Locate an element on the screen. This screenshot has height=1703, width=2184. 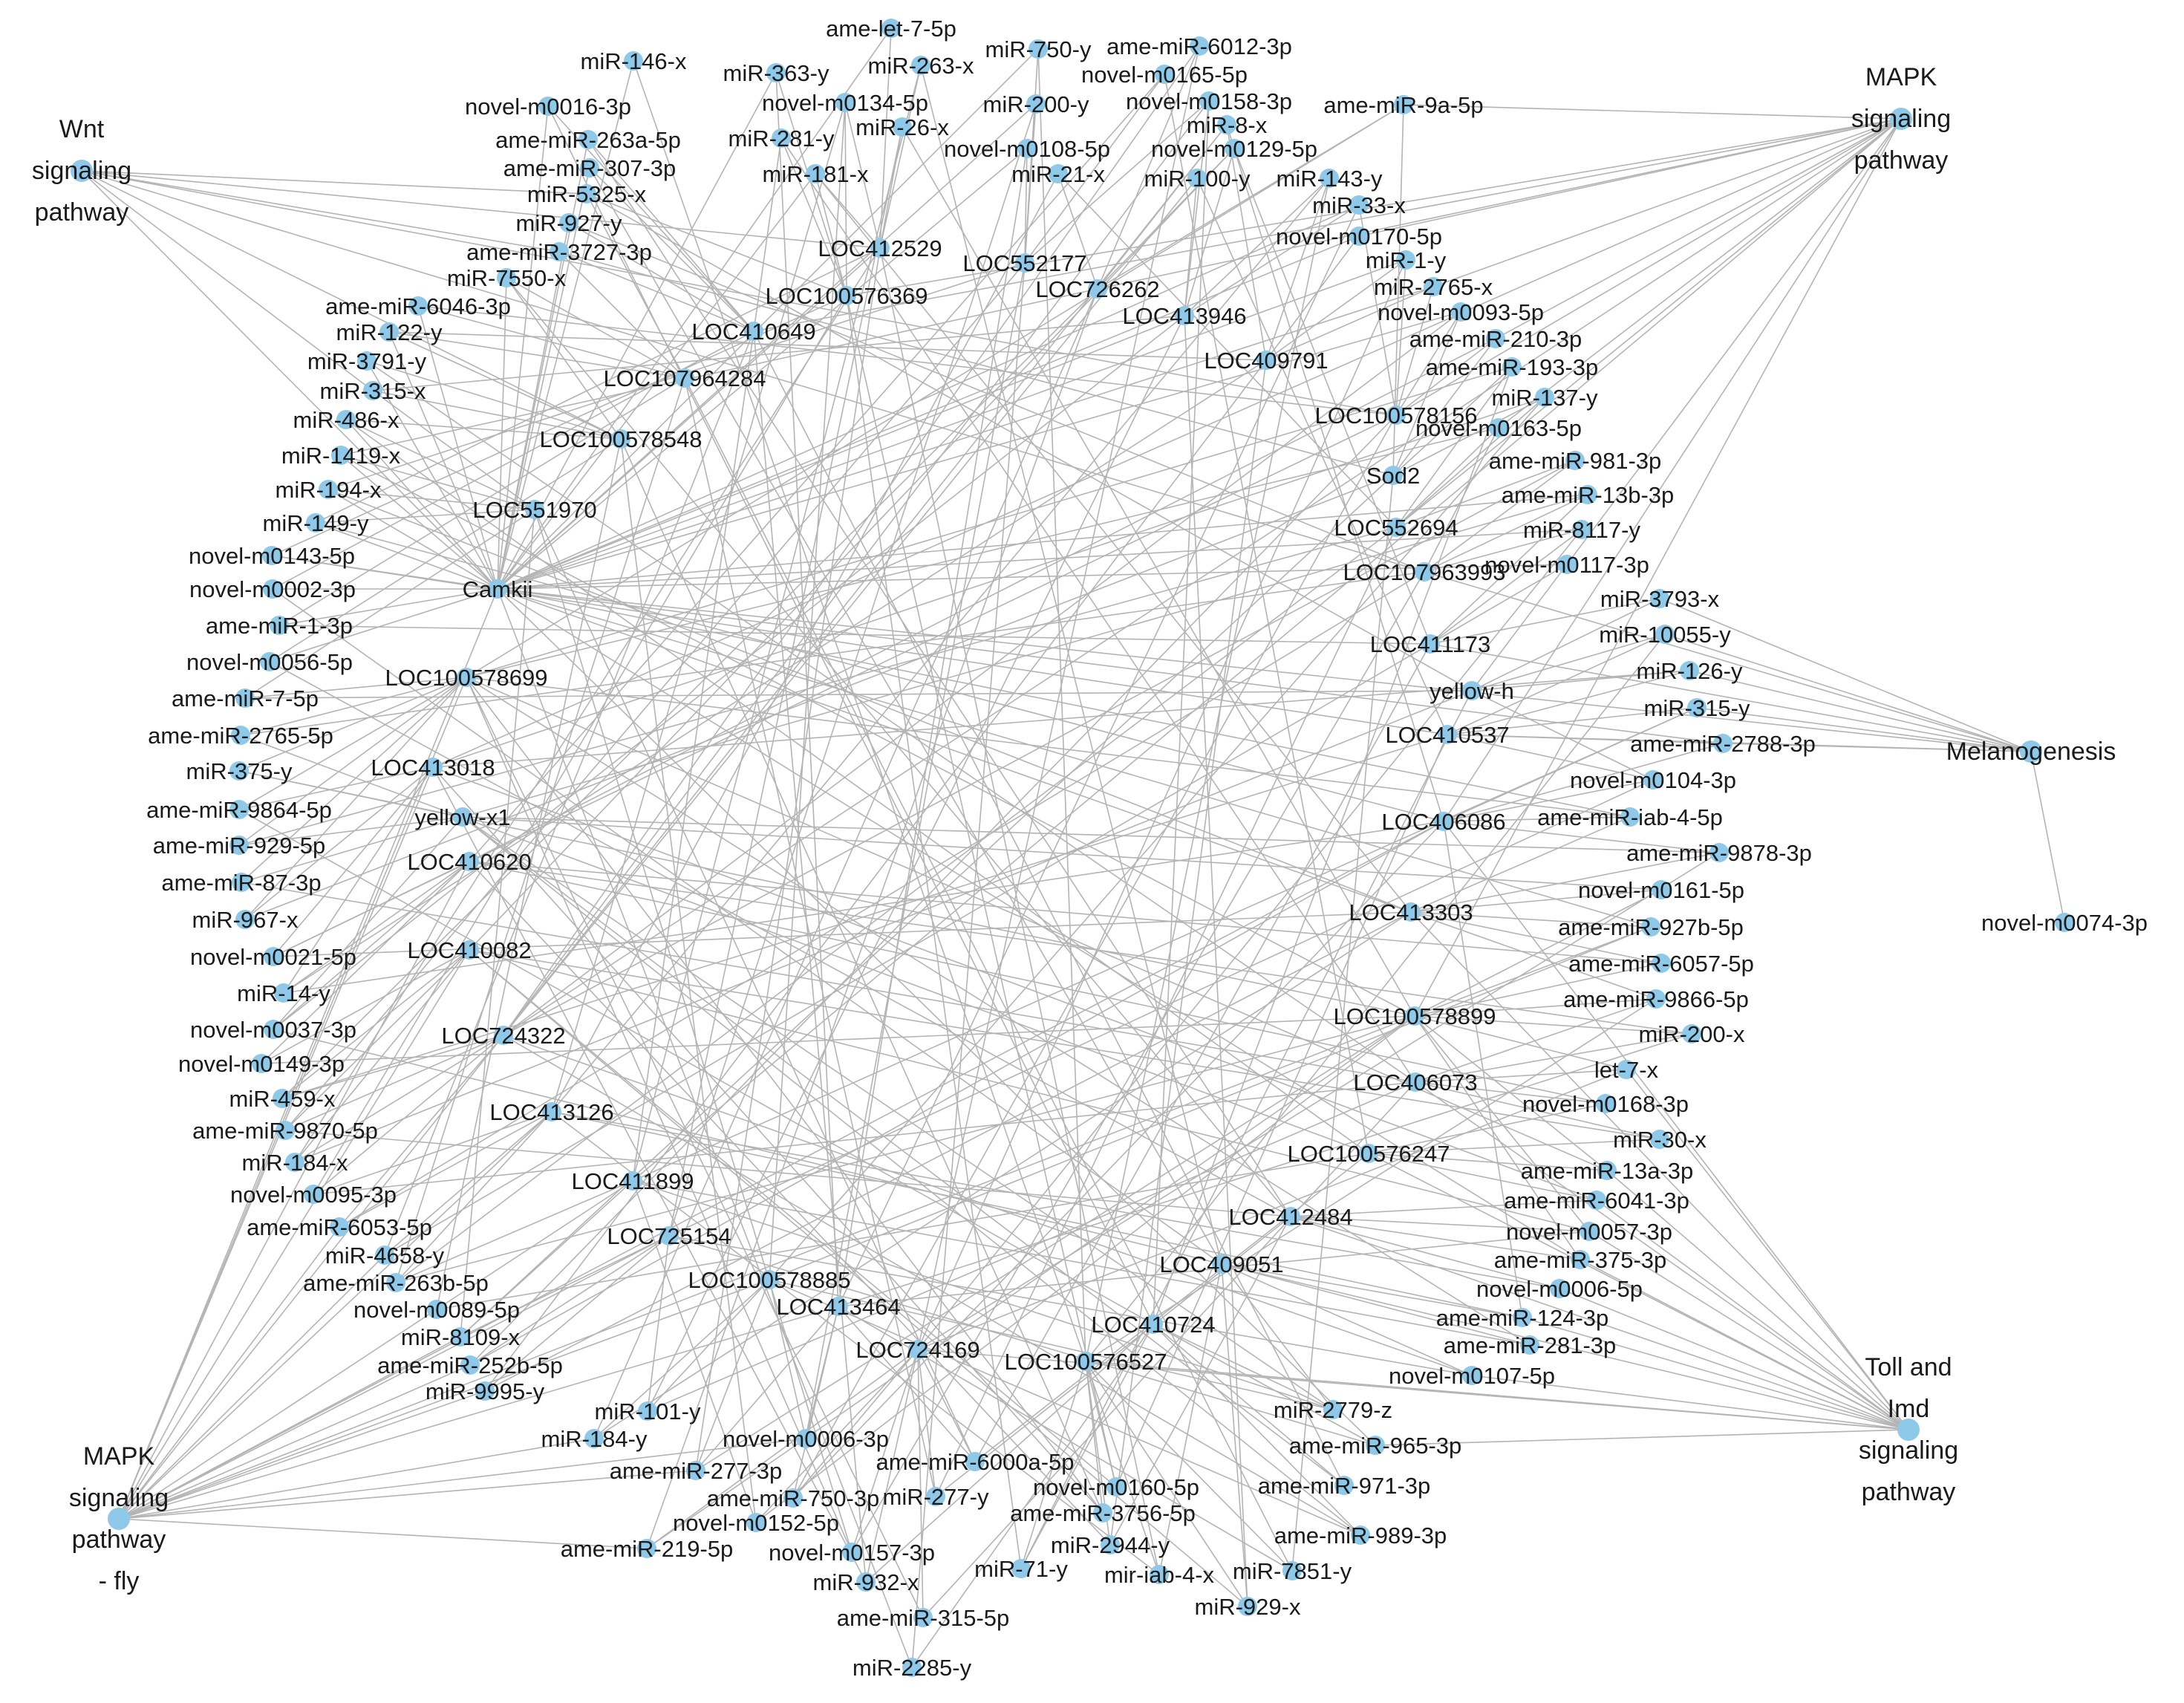
node-label: novel-m0134-5p is located at coordinates (845, 103).